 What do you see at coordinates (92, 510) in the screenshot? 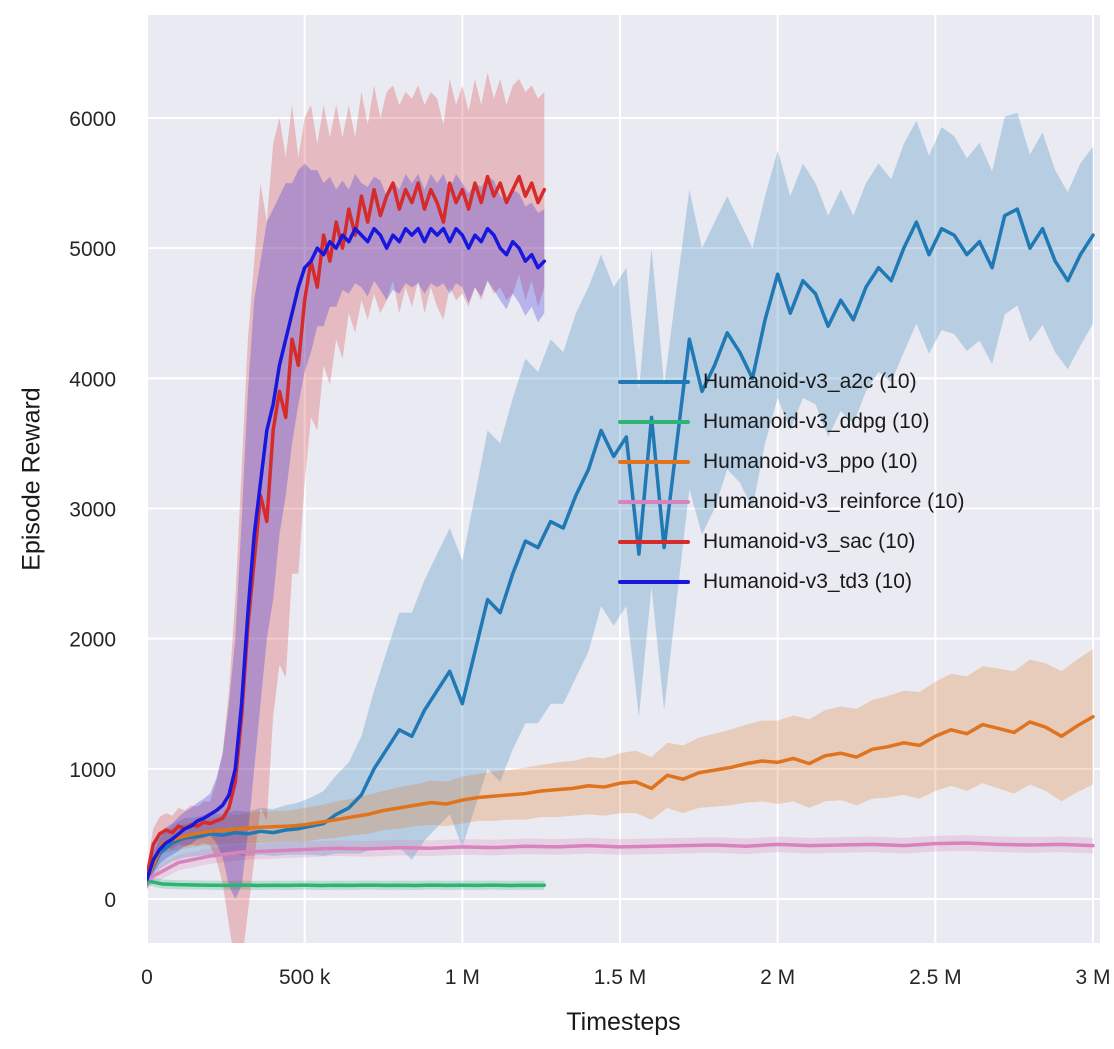
I see `y-tick-label: 3000` at bounding box center [92, 510].